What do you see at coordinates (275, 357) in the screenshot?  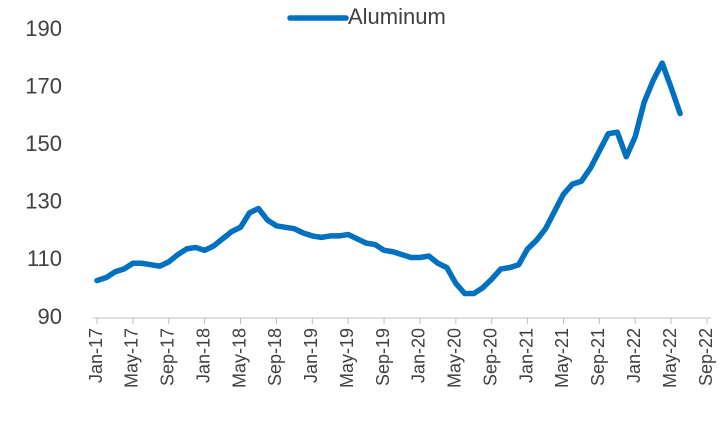 I see `x-tick-label: Sep-18` at bounding box center [275, 357].